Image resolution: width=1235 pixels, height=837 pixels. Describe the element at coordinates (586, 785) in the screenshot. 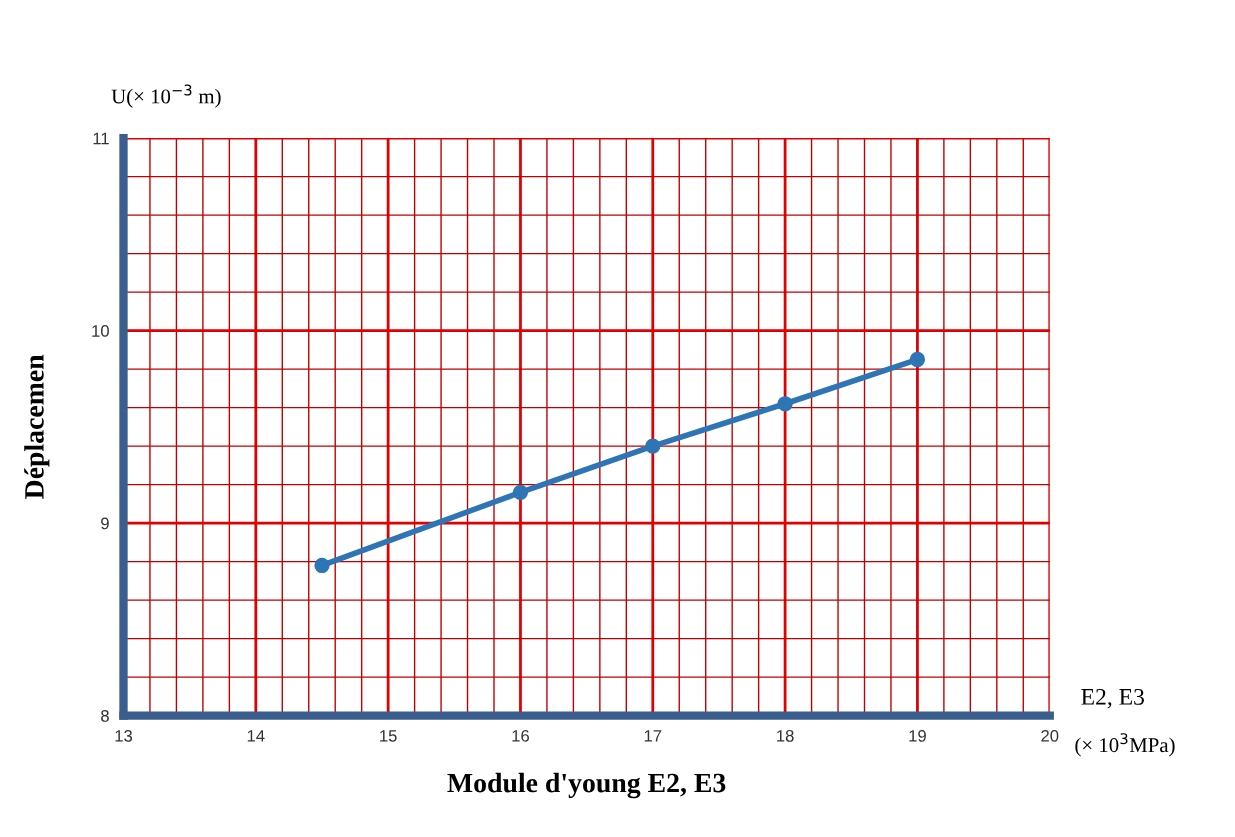

I see `x-axis-title: Module d'young E2, E3` at that location.